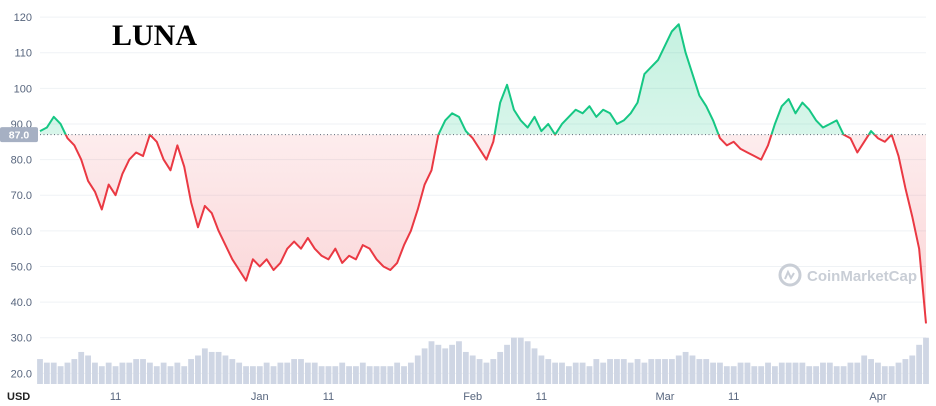  What do you see at coordinates (483, 360) in the screenshot?
I see `volume-bars` at bounding box center [483, 360].